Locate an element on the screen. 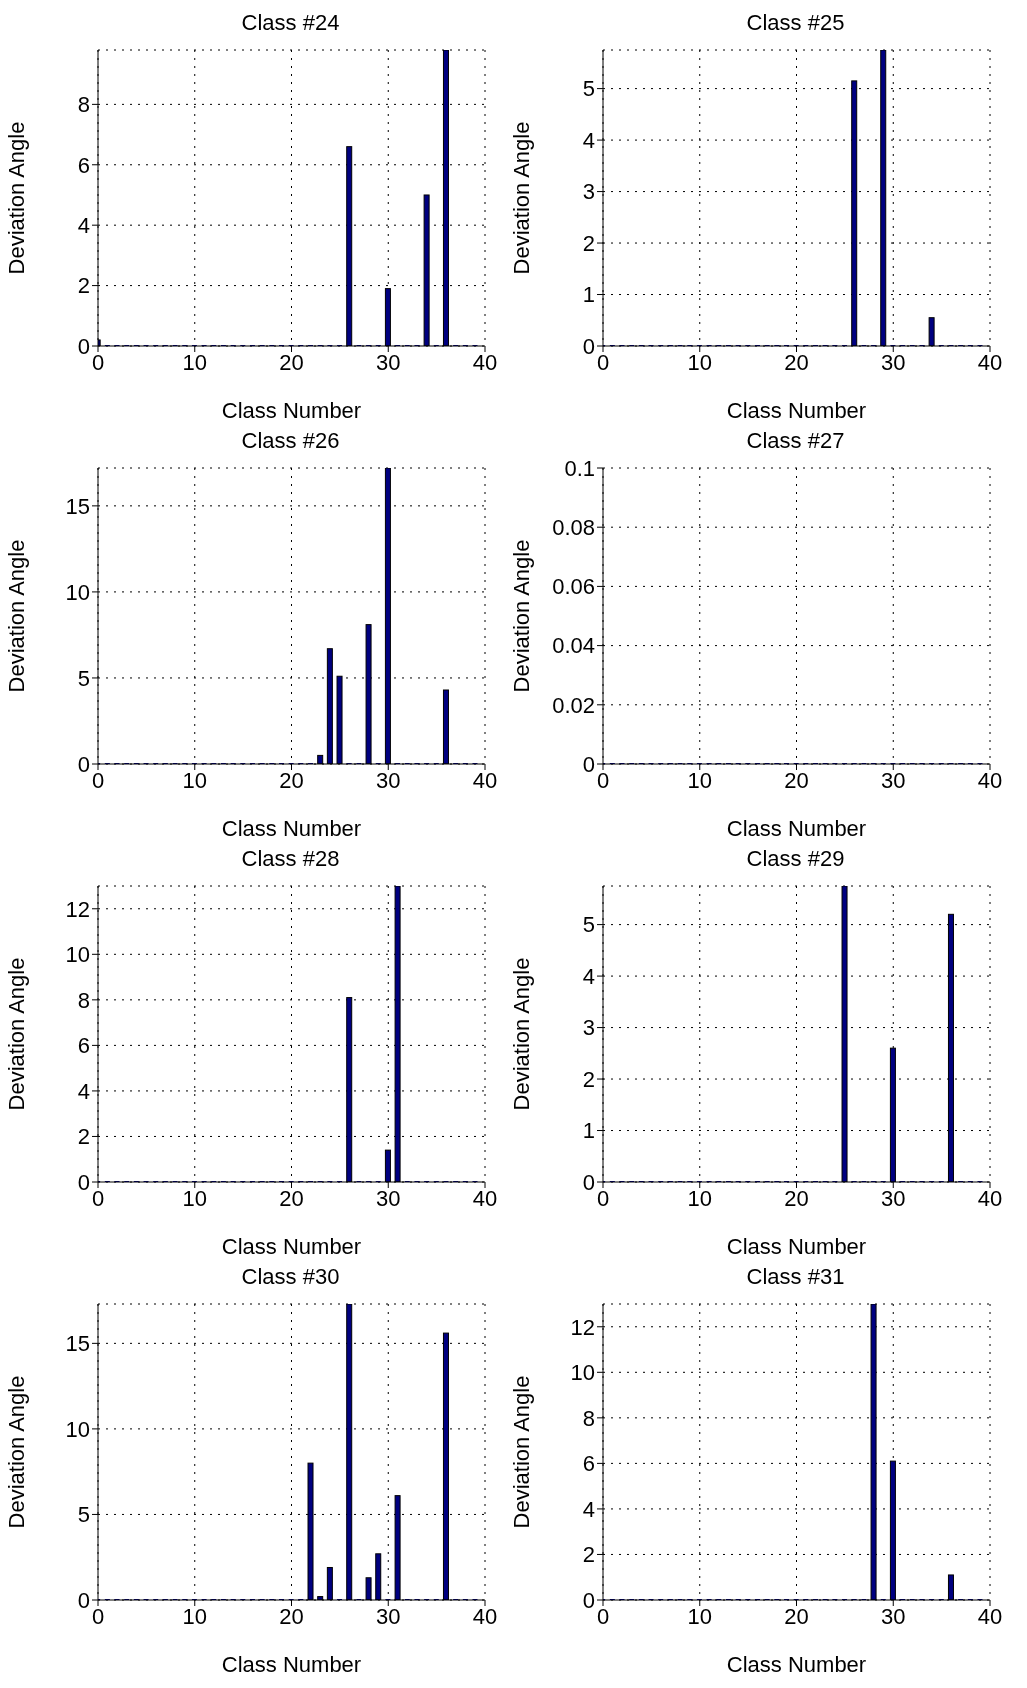  chart-title: Class #24 is located at coordinates (290, 23).